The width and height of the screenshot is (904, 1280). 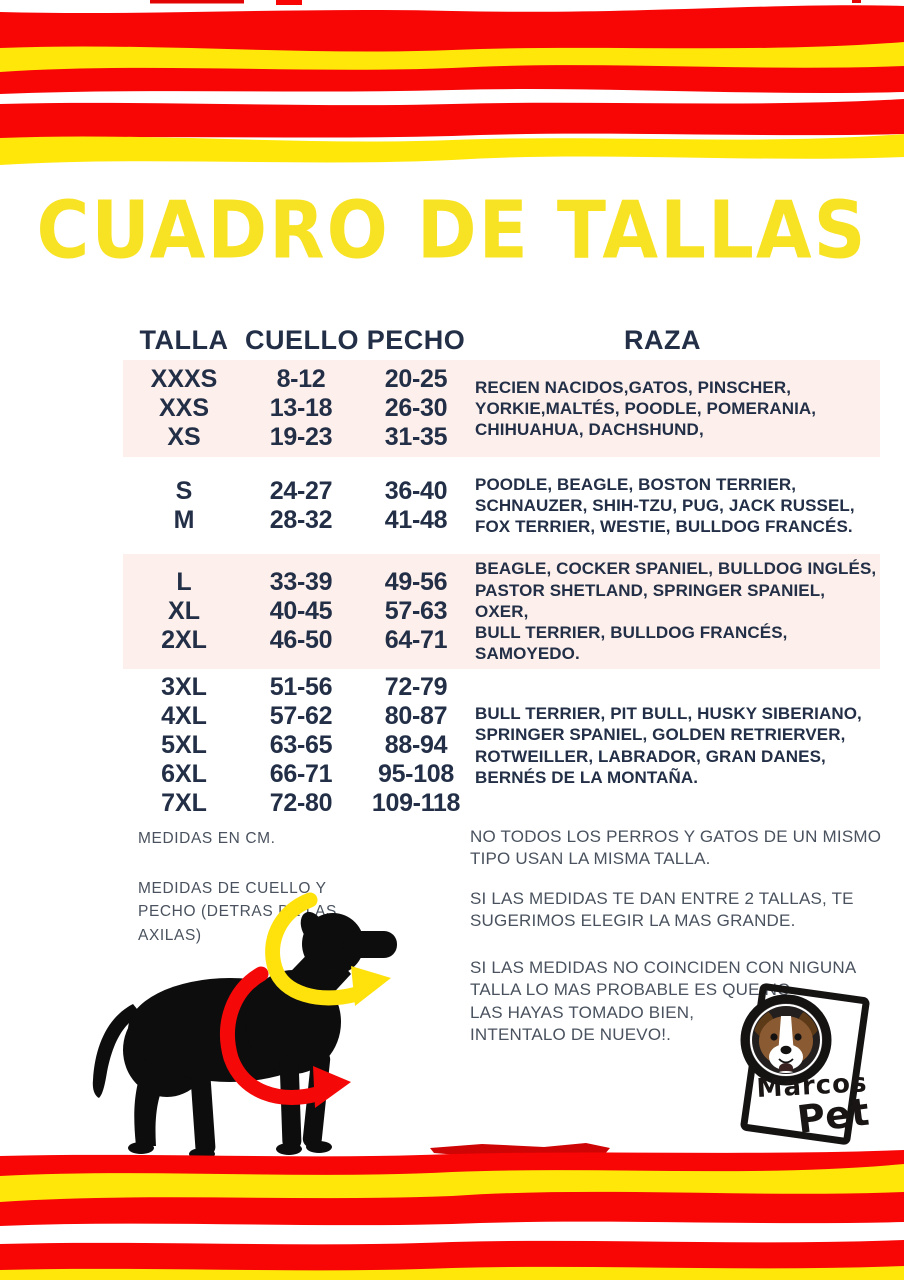 What do you see at coordinates (184, 437) in the screenshot?
I see `size-label: XS` at bounding box center [184, 437].